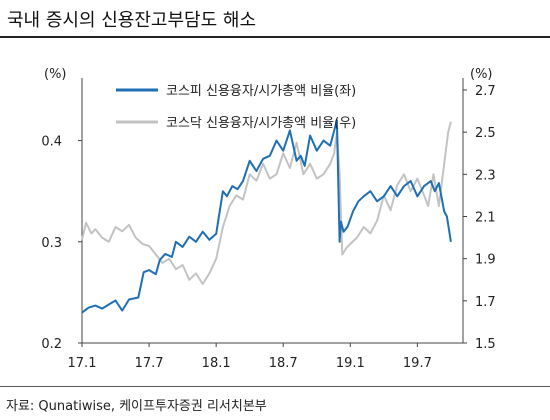 Image resolution: width=550 pixels, height=420 pixels. Describe the element at coordinates (485, 260) in the screenshot. I see `y-right-tick-label: 1.9` at that location.